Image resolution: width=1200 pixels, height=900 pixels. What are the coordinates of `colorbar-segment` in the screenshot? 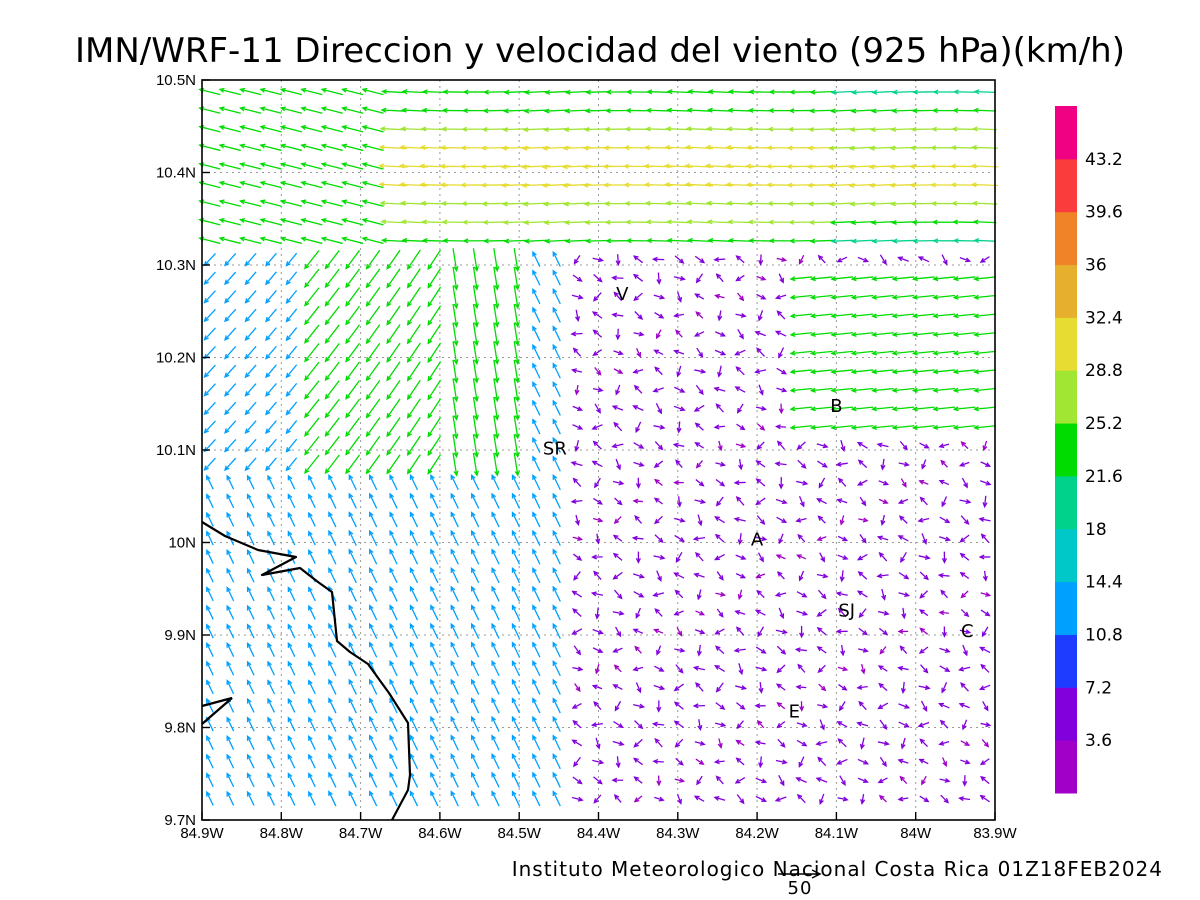 It's located at (1066, 767).